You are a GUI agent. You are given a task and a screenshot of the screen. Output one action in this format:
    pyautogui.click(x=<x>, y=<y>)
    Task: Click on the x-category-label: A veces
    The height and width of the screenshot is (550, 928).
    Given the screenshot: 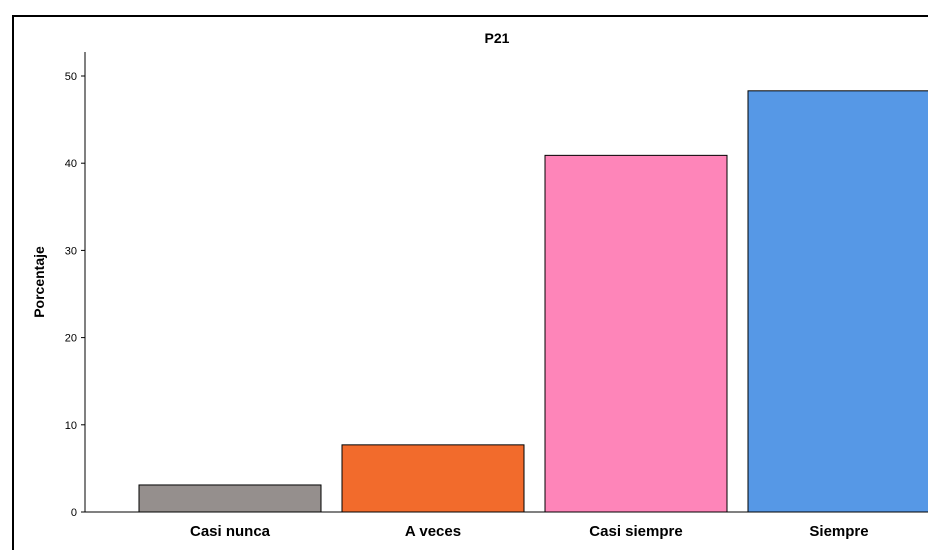 What is the action you would take?
    pyautogui.click(x=433, y=531)
    